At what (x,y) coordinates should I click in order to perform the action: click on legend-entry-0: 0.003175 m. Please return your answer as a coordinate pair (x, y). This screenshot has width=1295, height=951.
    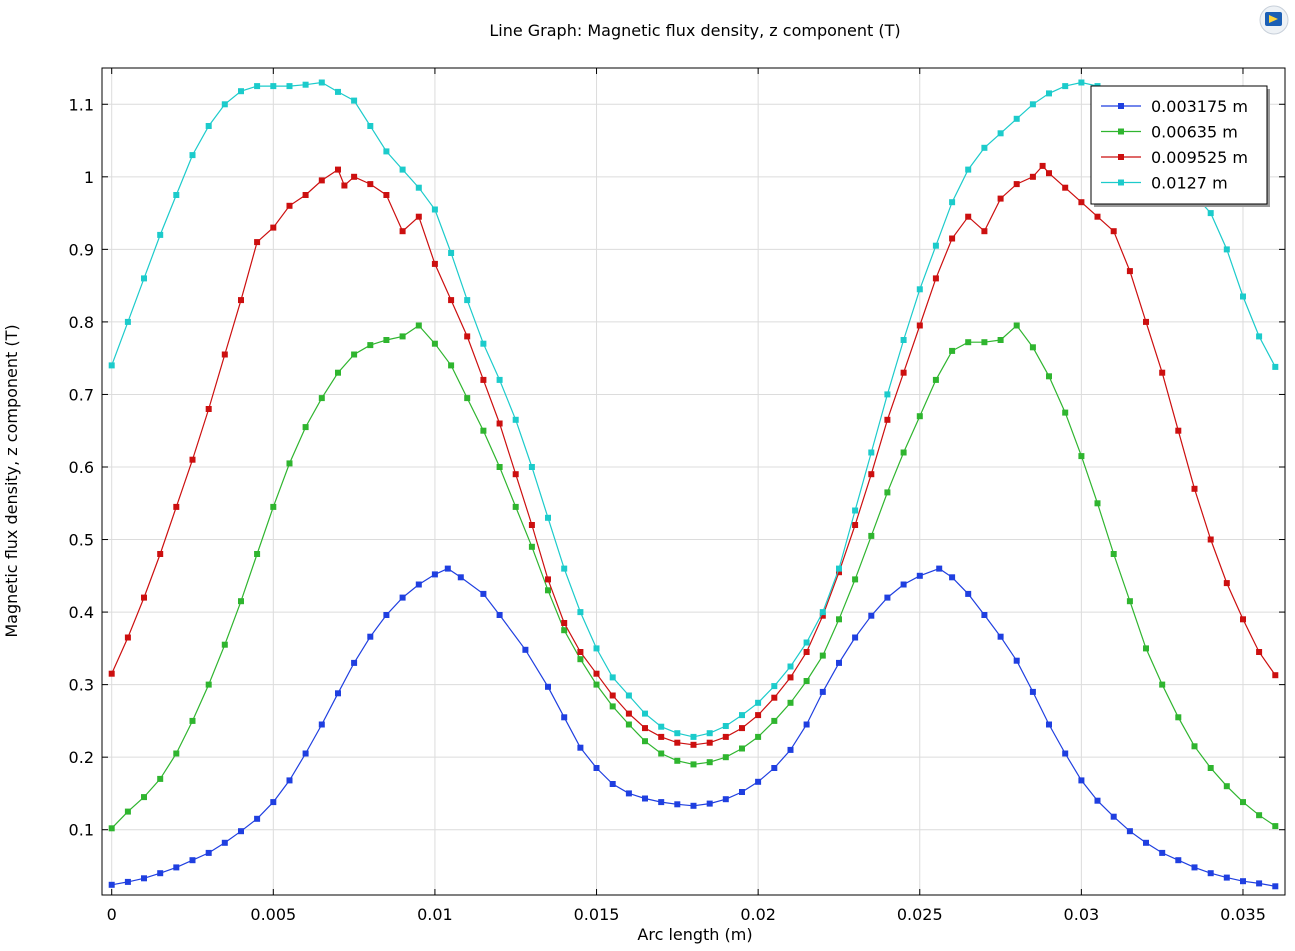
    Looking at the image, I should click on (1174, 106).